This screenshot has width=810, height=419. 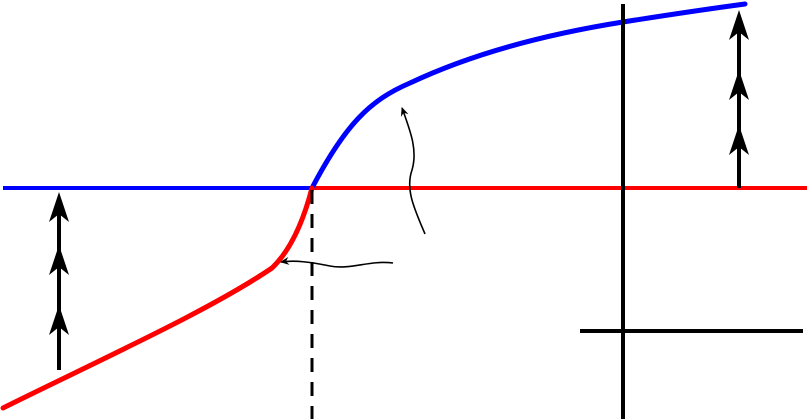 What do you see at coordinates (59, 281) in the screenshot?
I see `left-triple-arrow` at bounding box center [59, 281].